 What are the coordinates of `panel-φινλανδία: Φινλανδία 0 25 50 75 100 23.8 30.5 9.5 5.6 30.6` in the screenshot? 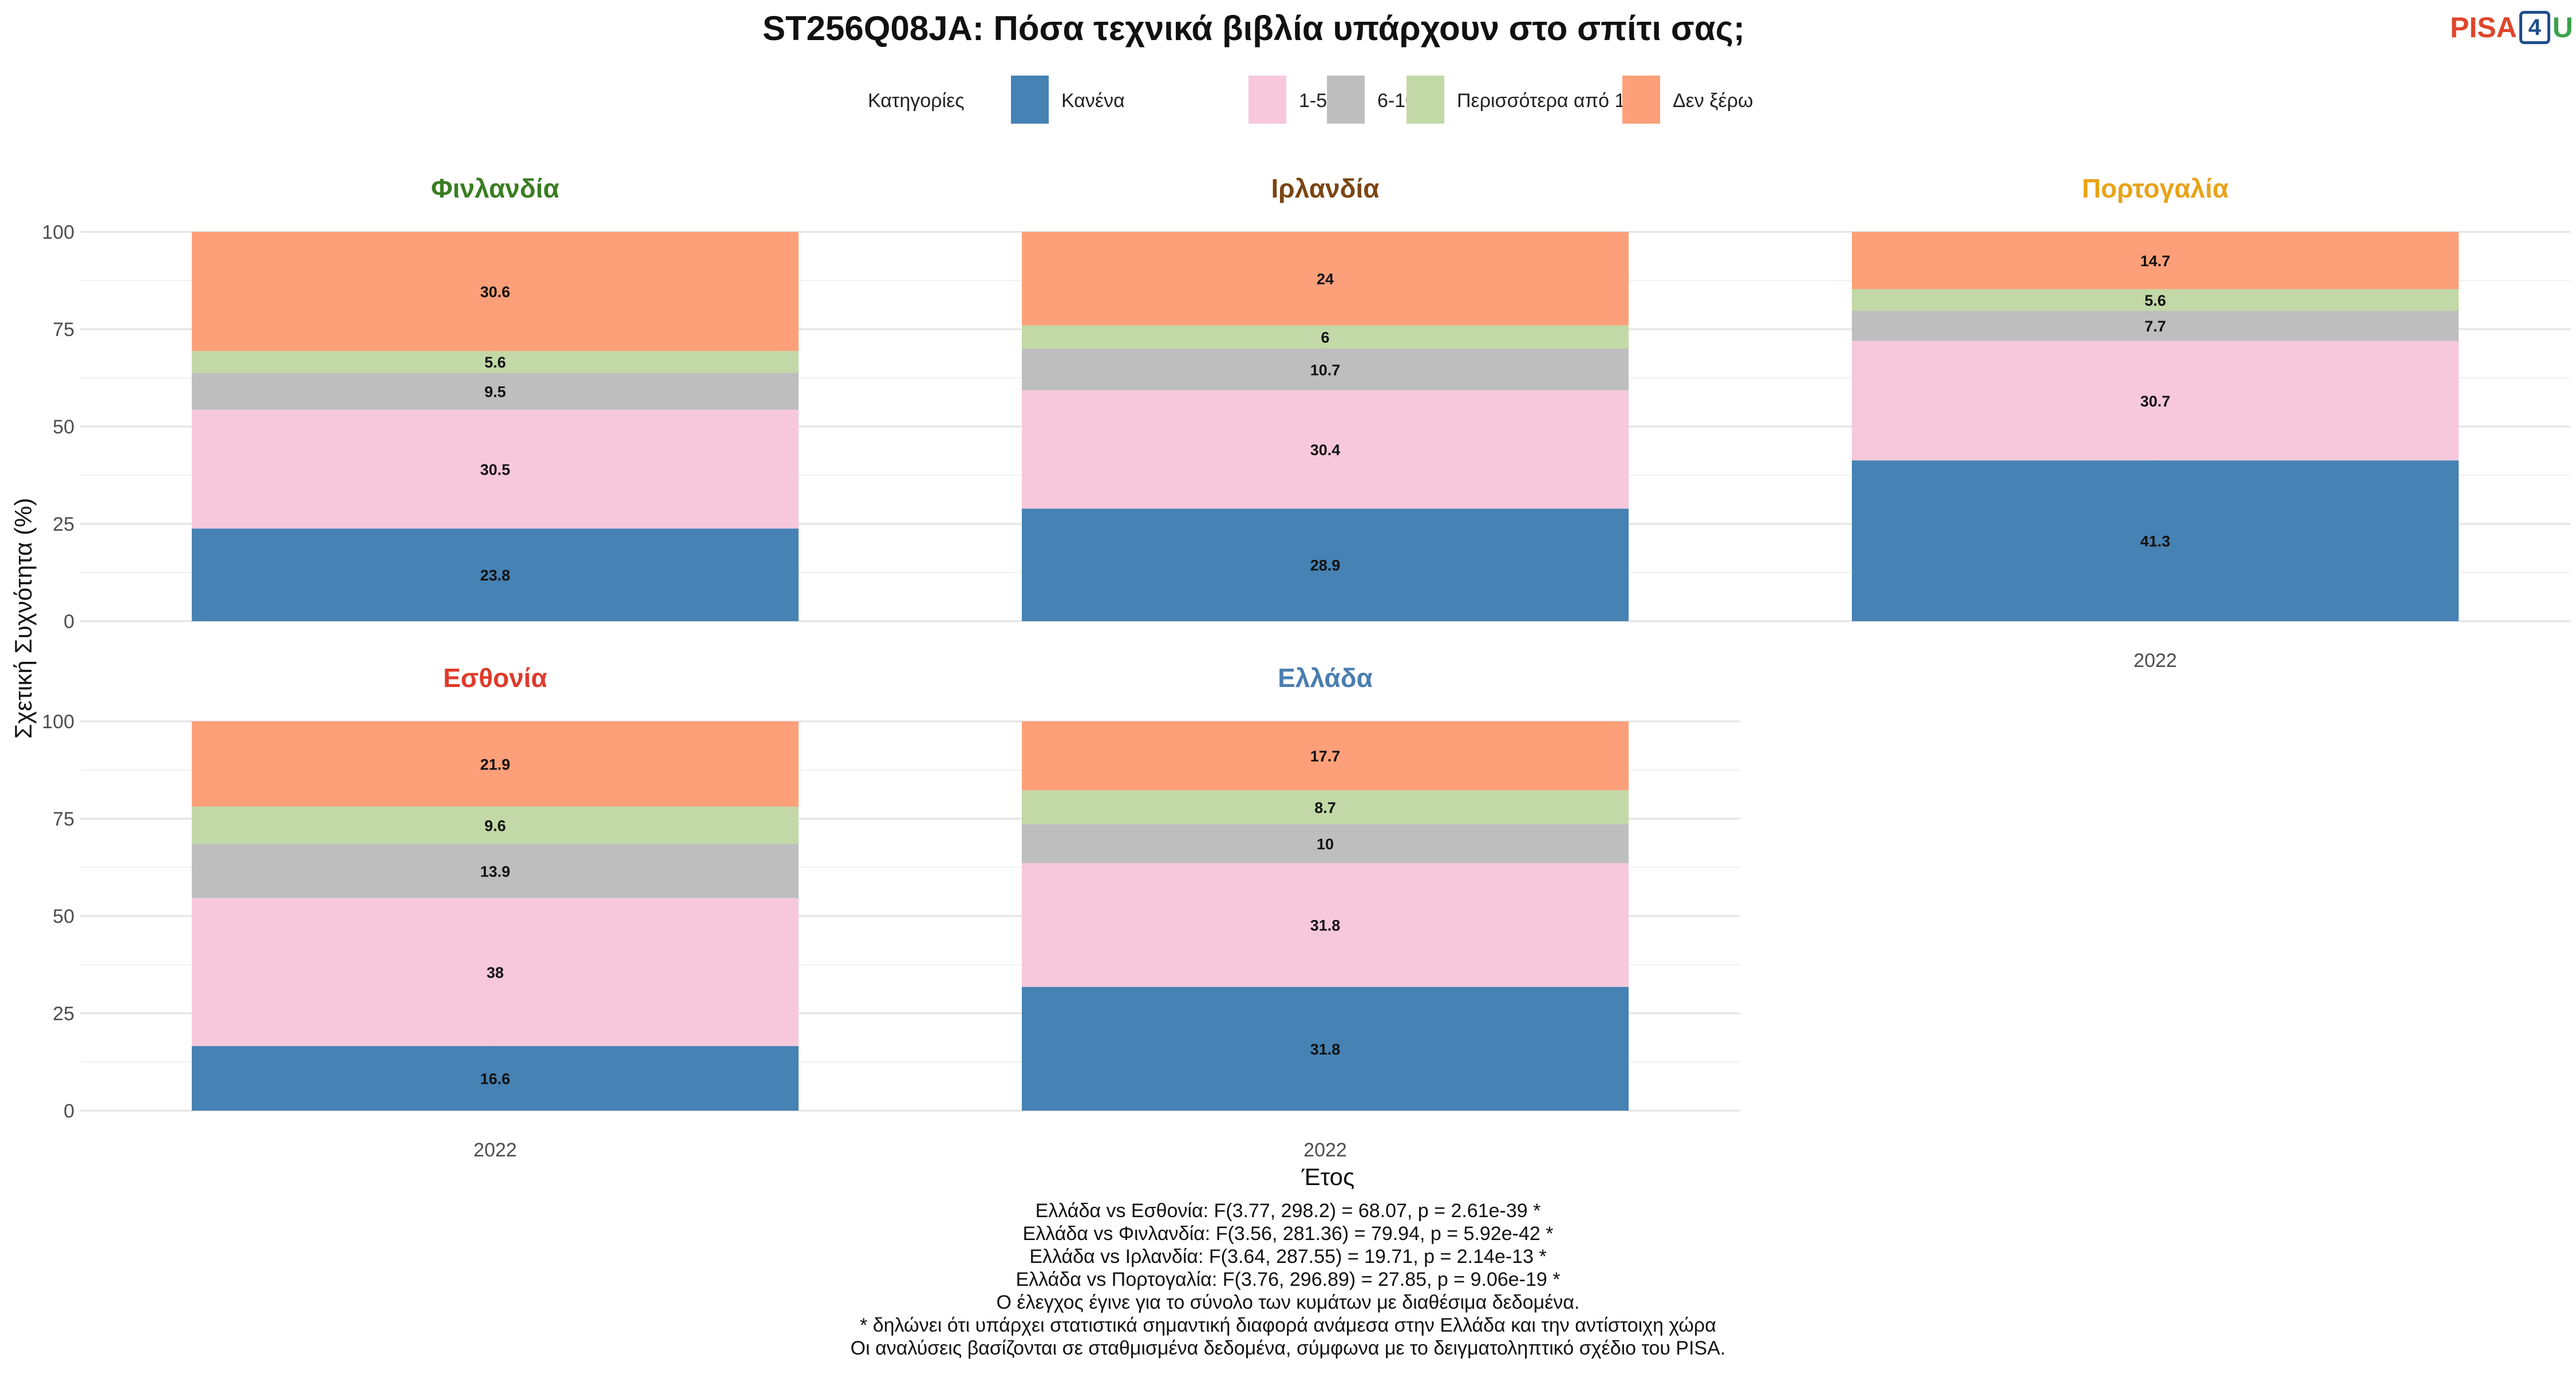 It's located at (476, 403).